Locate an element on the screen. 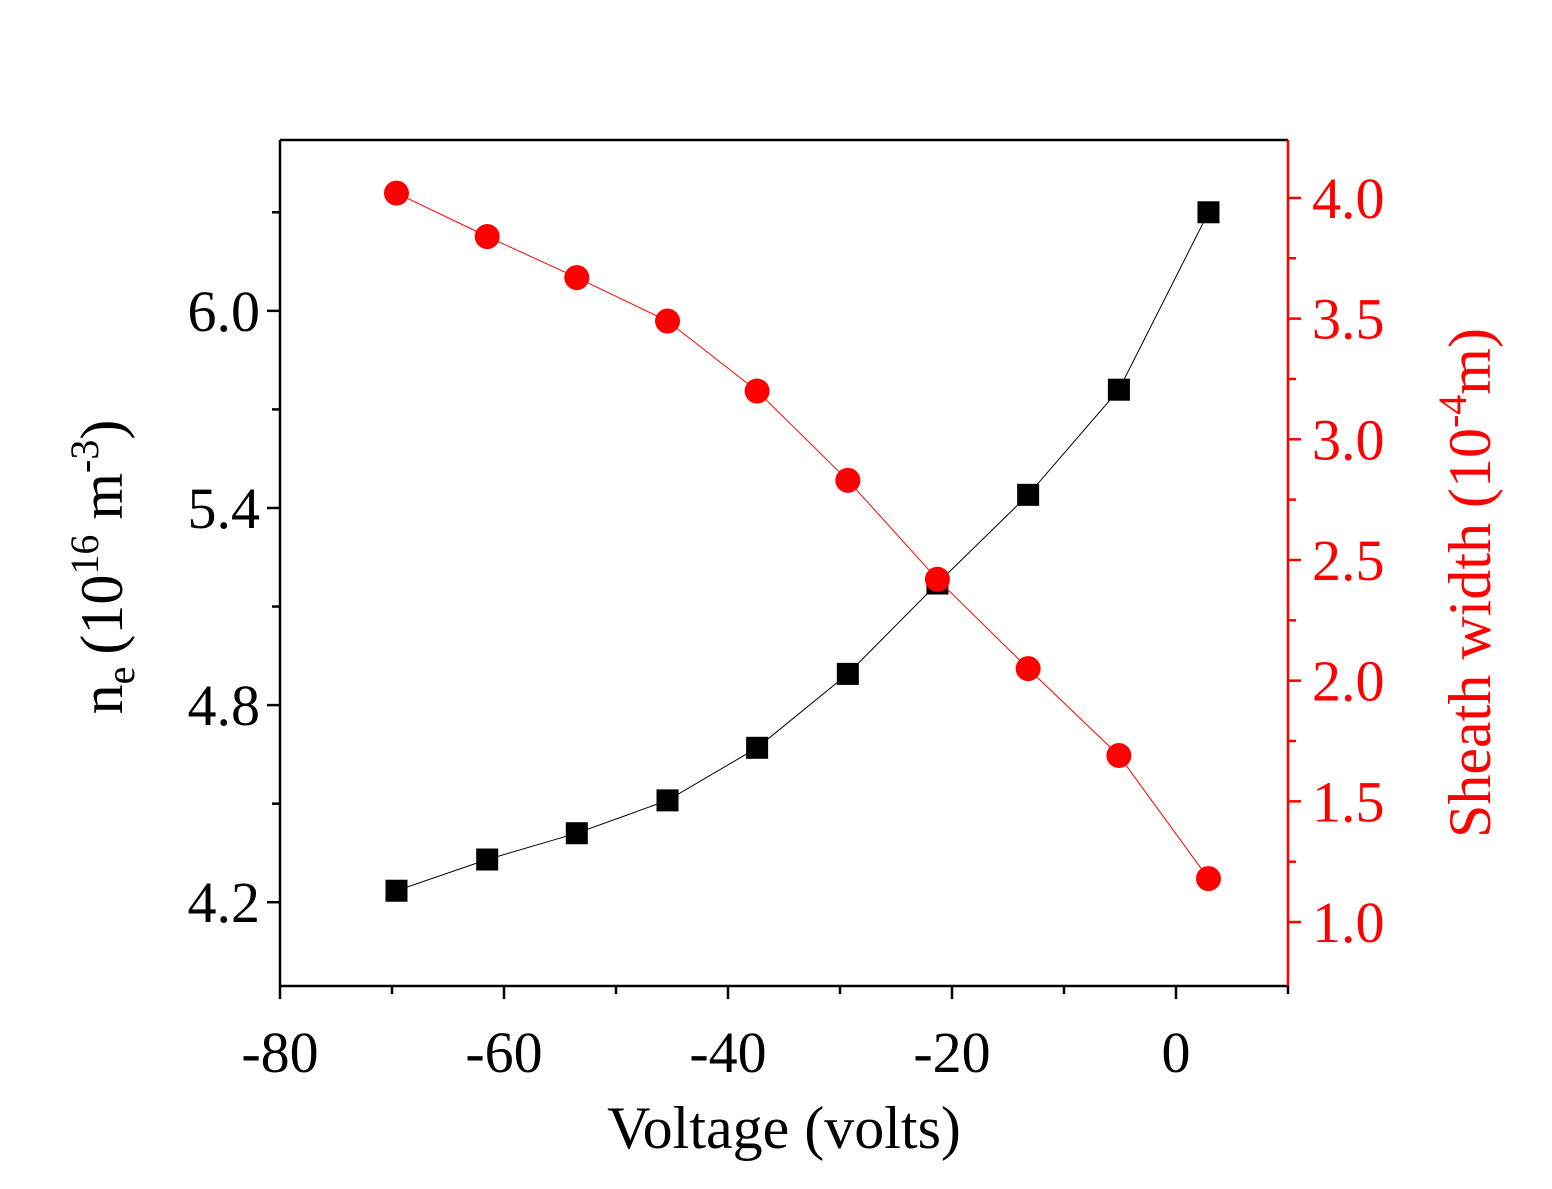  right-tick-label: 3.5 is located at coordinates (1348, 319).